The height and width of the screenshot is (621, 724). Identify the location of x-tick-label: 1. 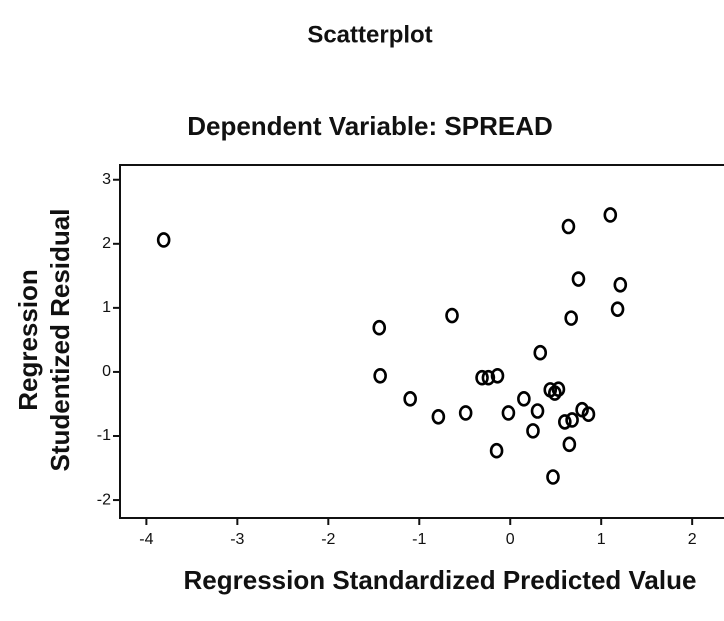
(601, 539).